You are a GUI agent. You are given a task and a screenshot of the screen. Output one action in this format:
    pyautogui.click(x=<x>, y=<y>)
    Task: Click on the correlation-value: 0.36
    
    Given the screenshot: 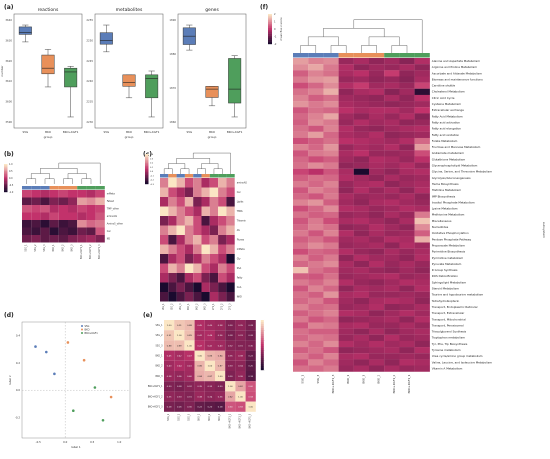 What is the action you would take?
    pyautogui.click(x=179, y=377)
    